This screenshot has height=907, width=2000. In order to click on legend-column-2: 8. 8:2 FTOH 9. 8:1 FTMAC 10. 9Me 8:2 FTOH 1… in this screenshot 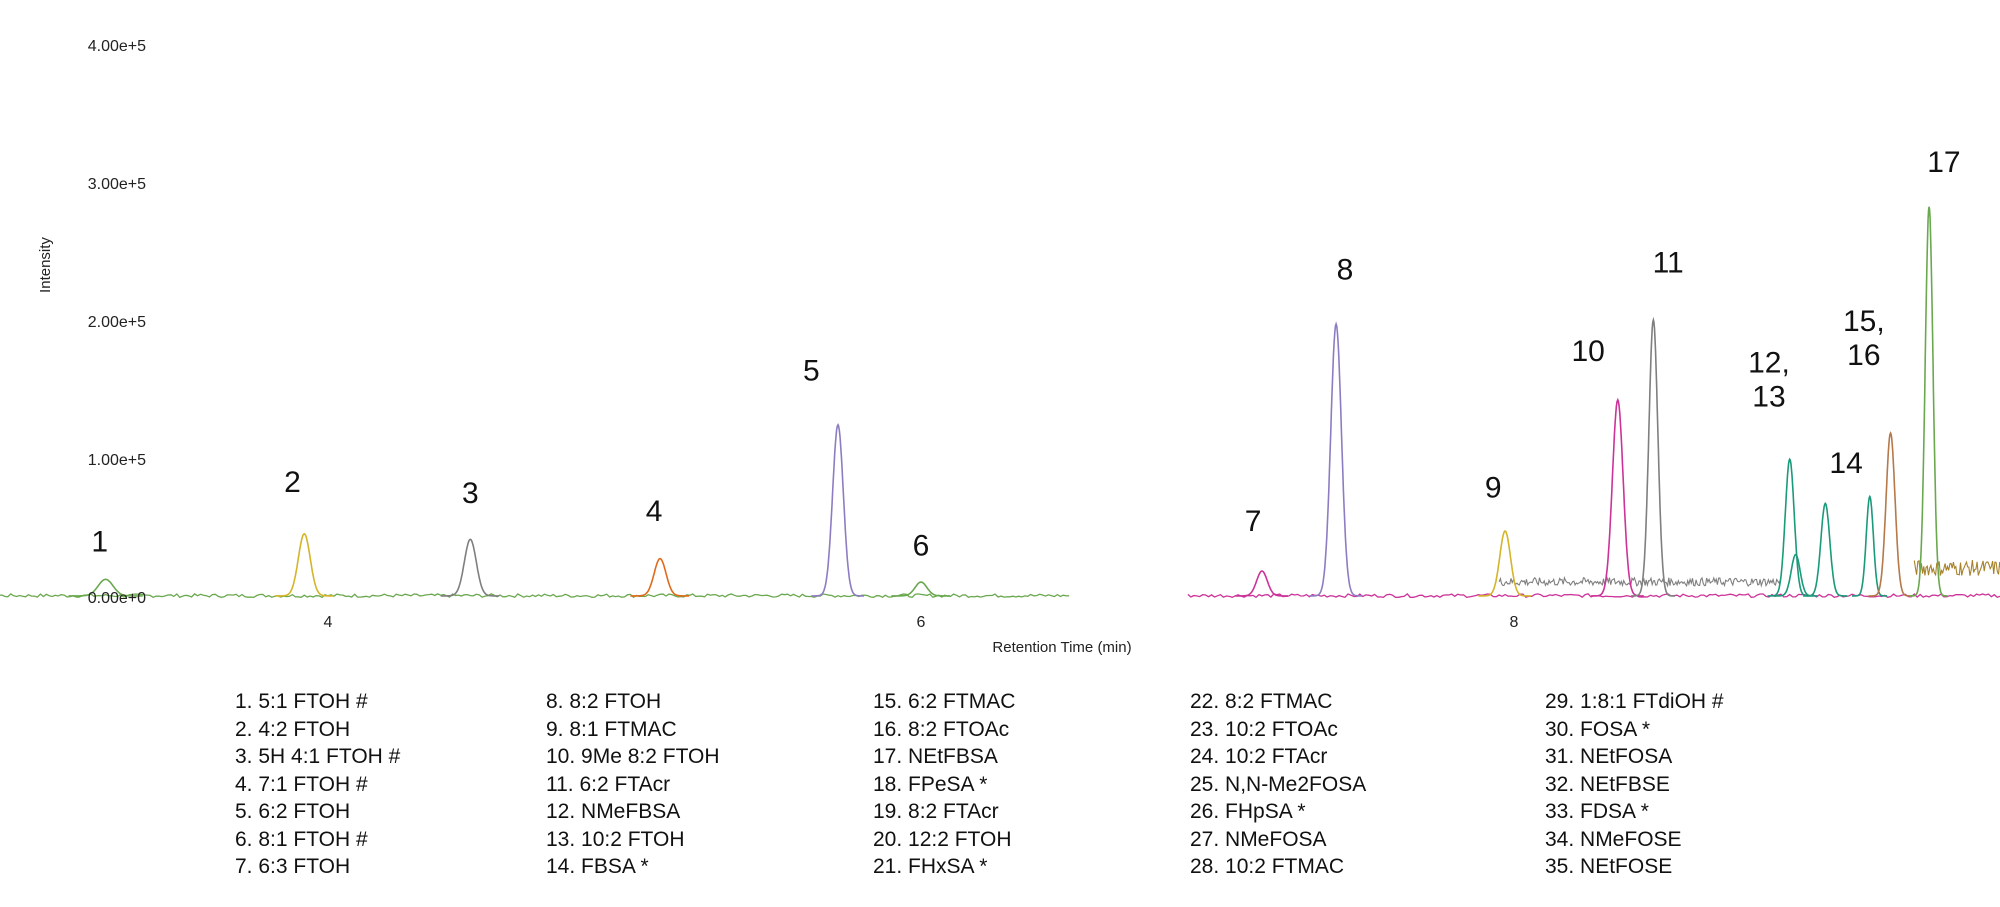, I will do `click(633, 784)`.